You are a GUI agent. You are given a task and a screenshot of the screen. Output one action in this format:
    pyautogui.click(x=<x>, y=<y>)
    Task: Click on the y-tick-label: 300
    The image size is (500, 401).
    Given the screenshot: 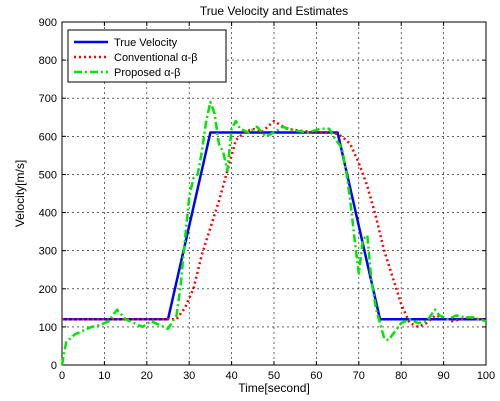 What is the action you would take?
    pyautogui.click(x=48, y=252)
    